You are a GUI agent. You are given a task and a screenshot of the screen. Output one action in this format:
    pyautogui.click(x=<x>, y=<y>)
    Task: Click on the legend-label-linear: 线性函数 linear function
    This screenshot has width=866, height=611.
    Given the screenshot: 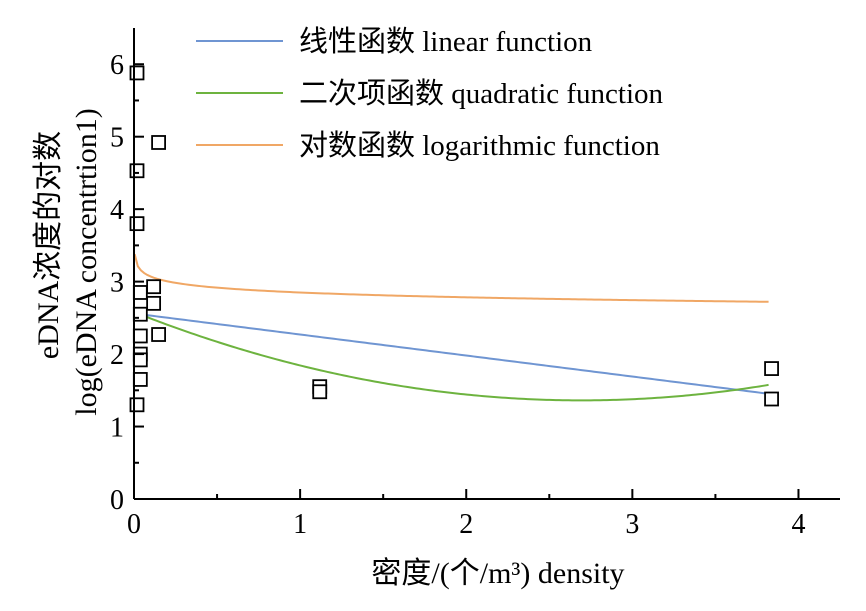 What is the action you would take?
    pyautogui.click(x=446, y=41)
    